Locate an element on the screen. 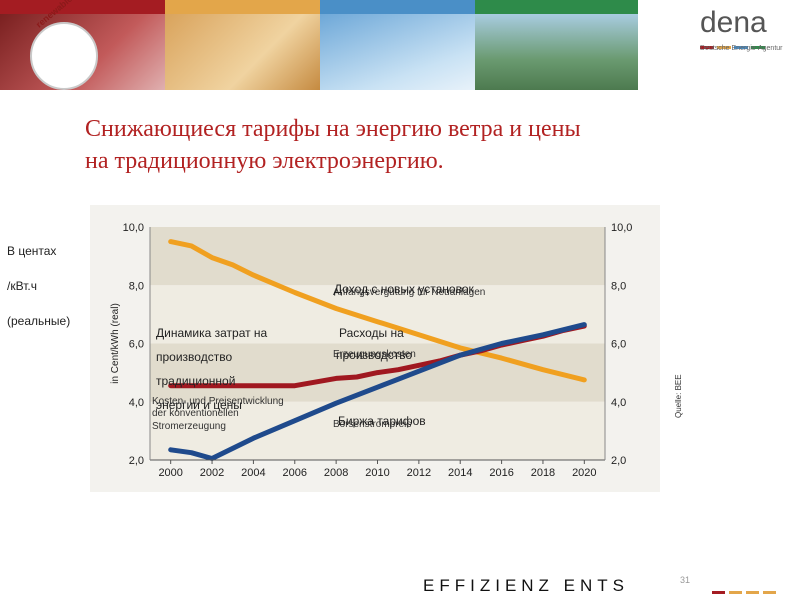 Image resolution: width=800 pixels, height=600 pixels. chart-label-dynamics-de-1: Kosten- und Preisentwicklung is located at coordinates (218, 401).